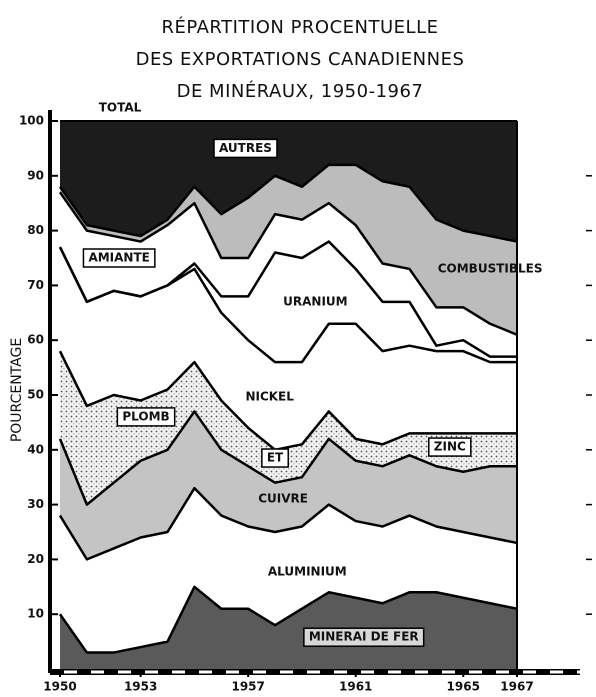 Image resolution: width=596 pixels, height=697 pixels. What do you see at coordinates (35, 559) in the screenshot?
I see `y-tick-label: 20` at bounding box center [35, 559].